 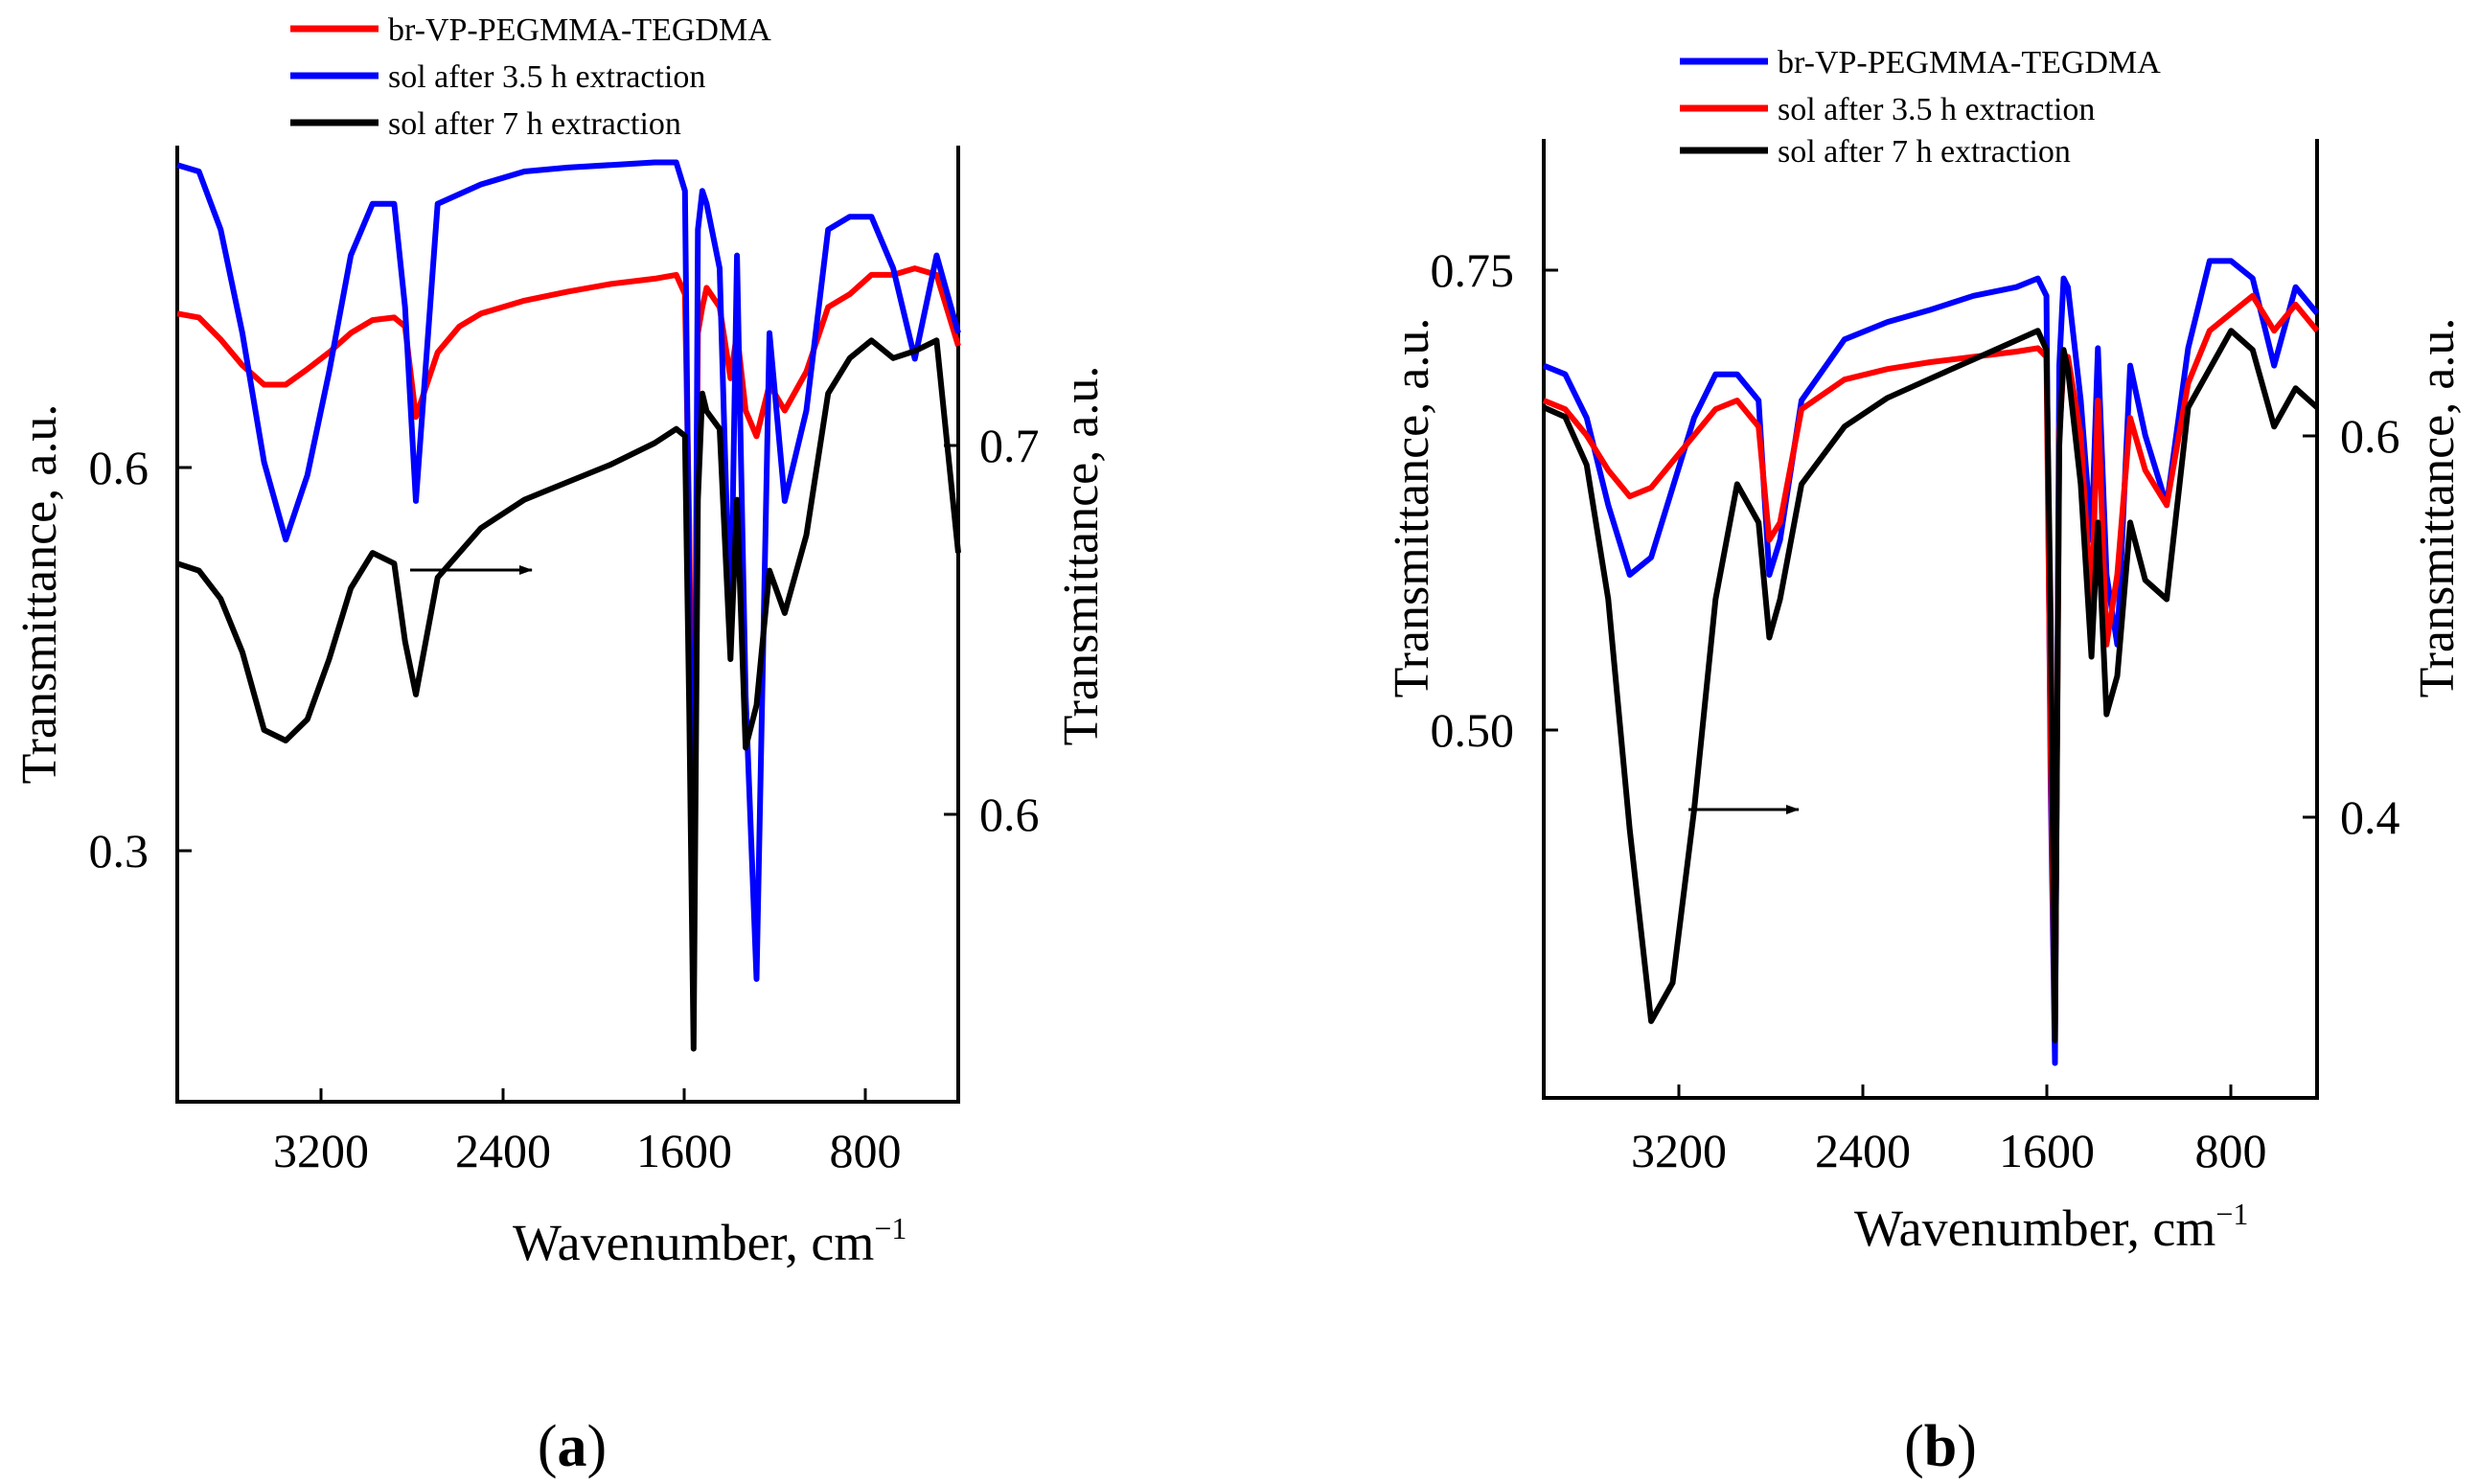 What do you see at coordinates (710, 1241) in the screenshot?
I see `panel-a-x-title: Wavenumber, cm−1` at bounding box center [710, 1241].